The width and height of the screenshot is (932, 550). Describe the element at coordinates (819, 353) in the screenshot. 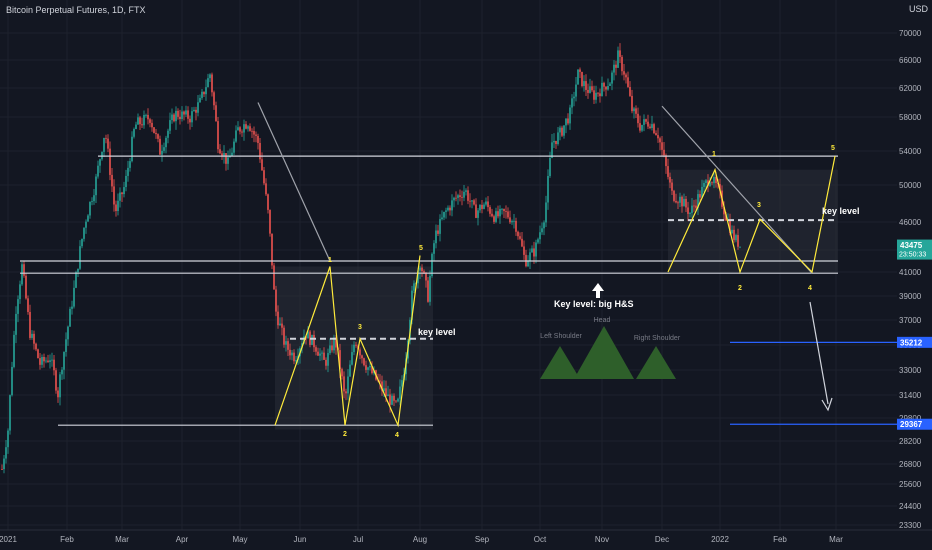

I see `projection-arrow-line` at that location.